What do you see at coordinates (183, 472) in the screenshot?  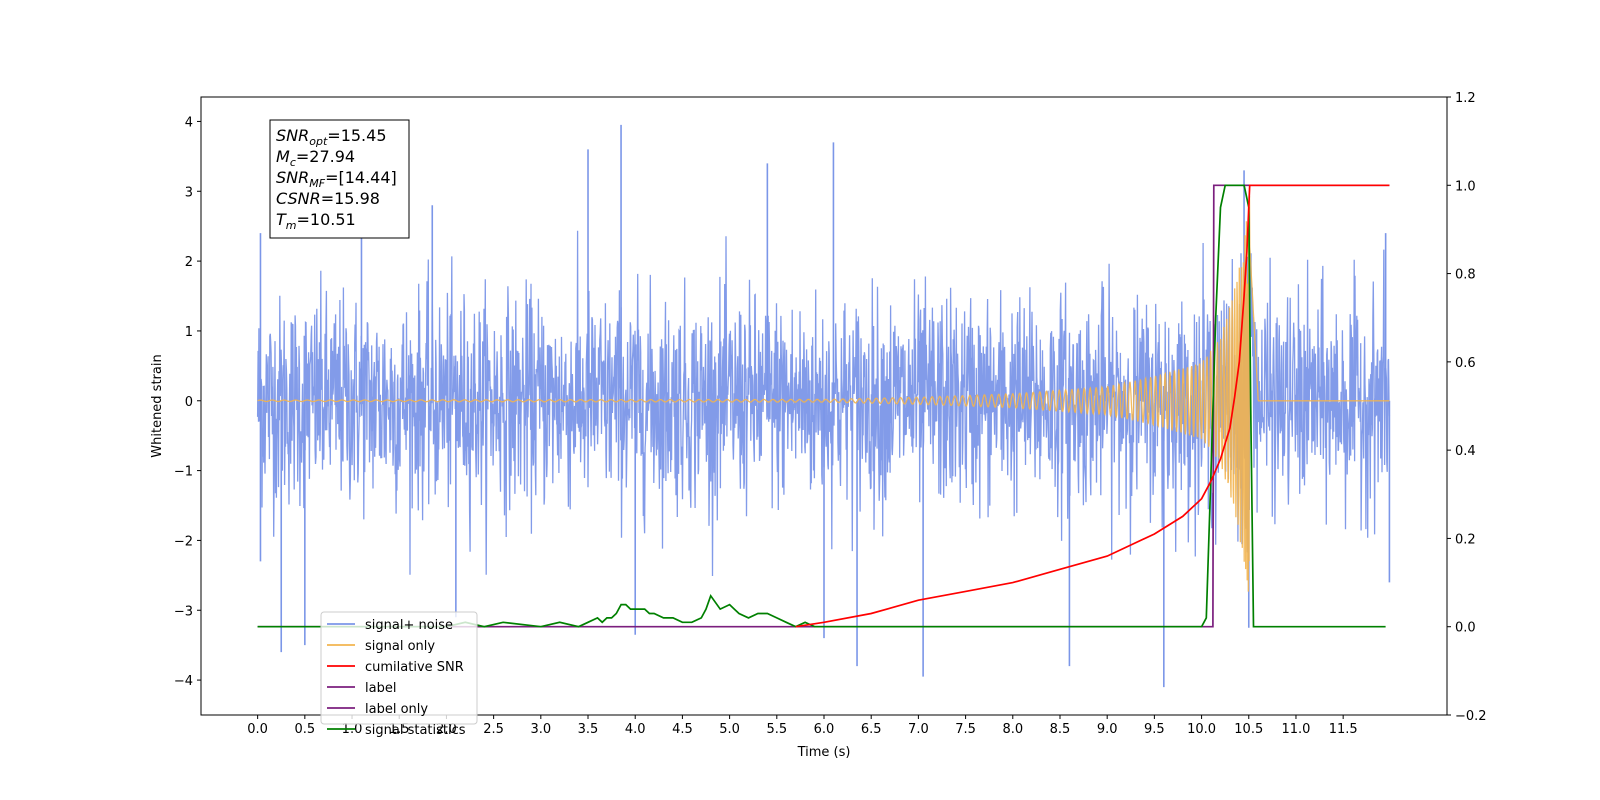 I see `y-left-tick-label: −1` at bounding box center [183, 472].